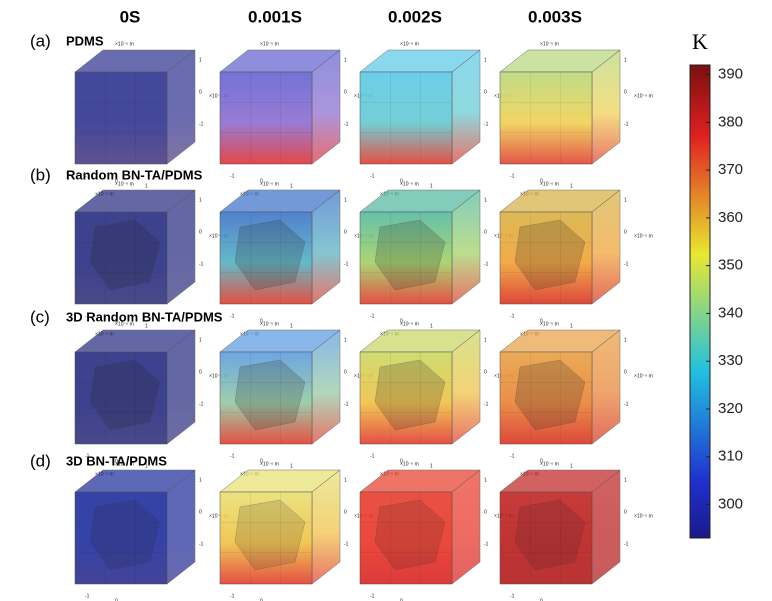  Describe the element at coordinates (700, 301) in the screenshot. I see `colorbar` at that location.